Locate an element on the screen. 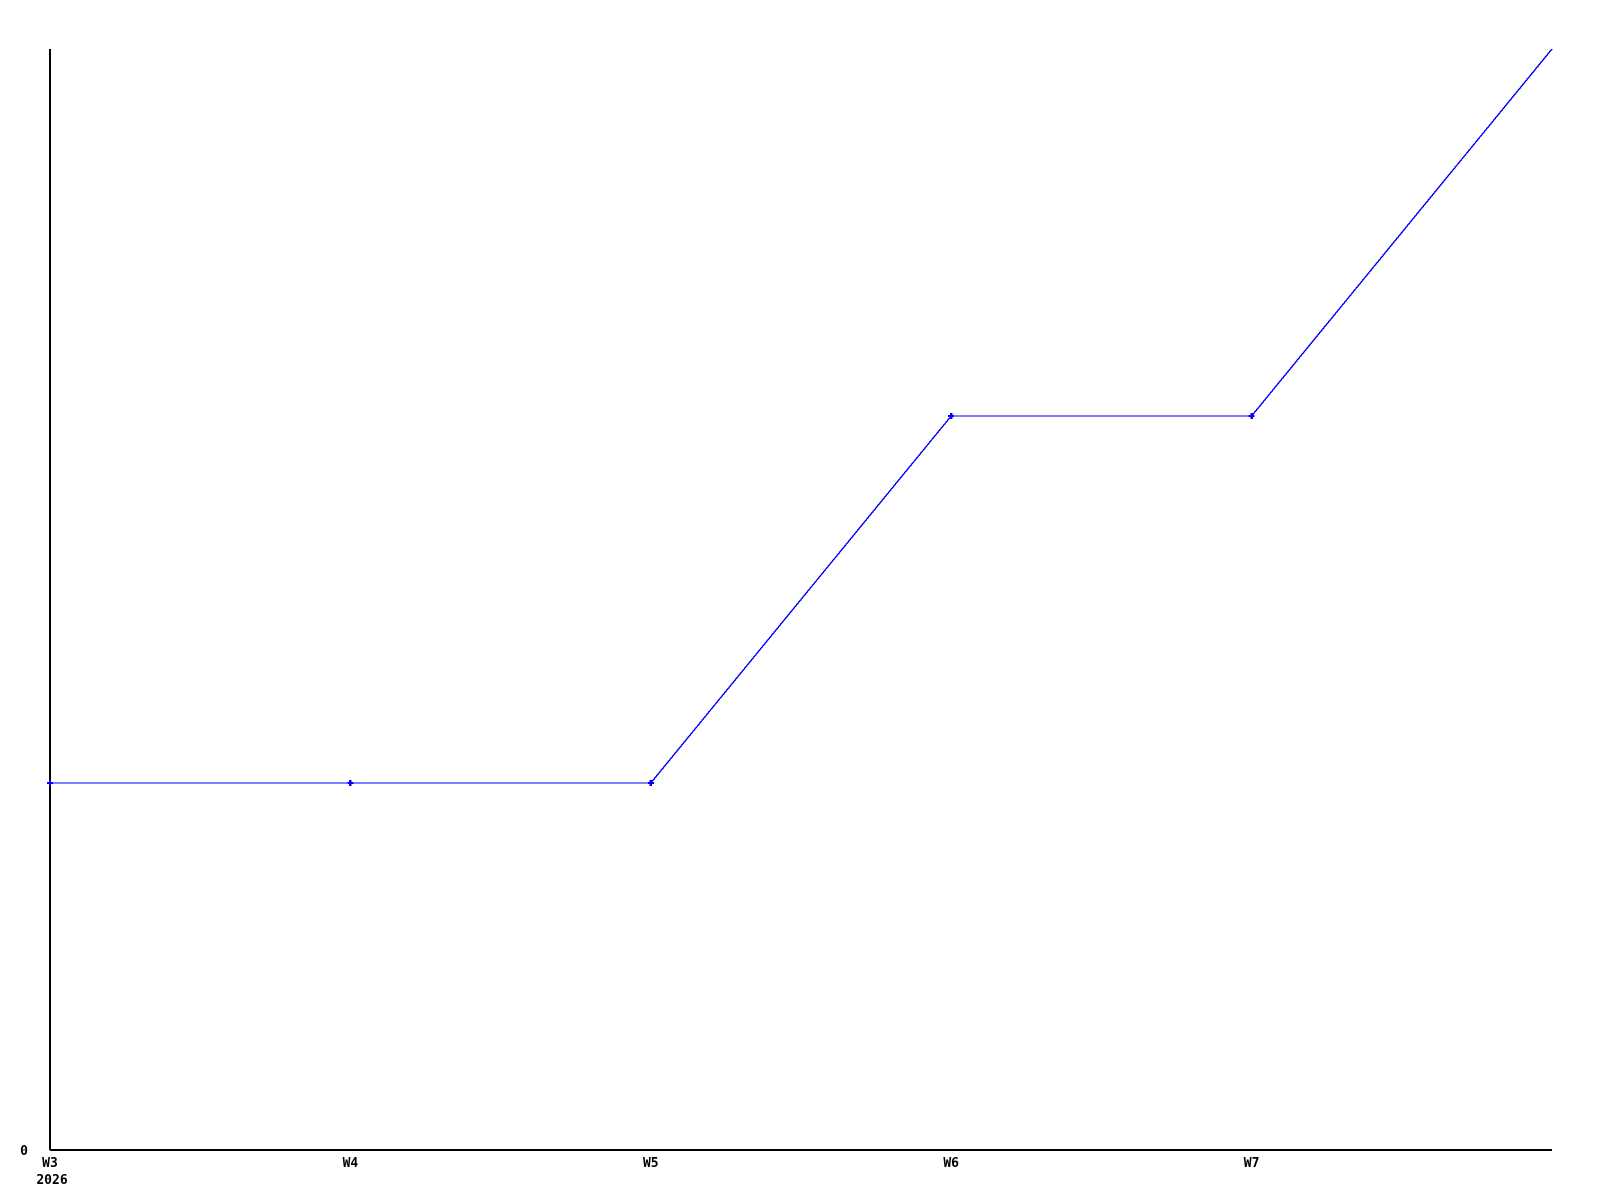 The image size is (1600, 1200). x-tick-label: W5 is located at coordinates (651, 1163).